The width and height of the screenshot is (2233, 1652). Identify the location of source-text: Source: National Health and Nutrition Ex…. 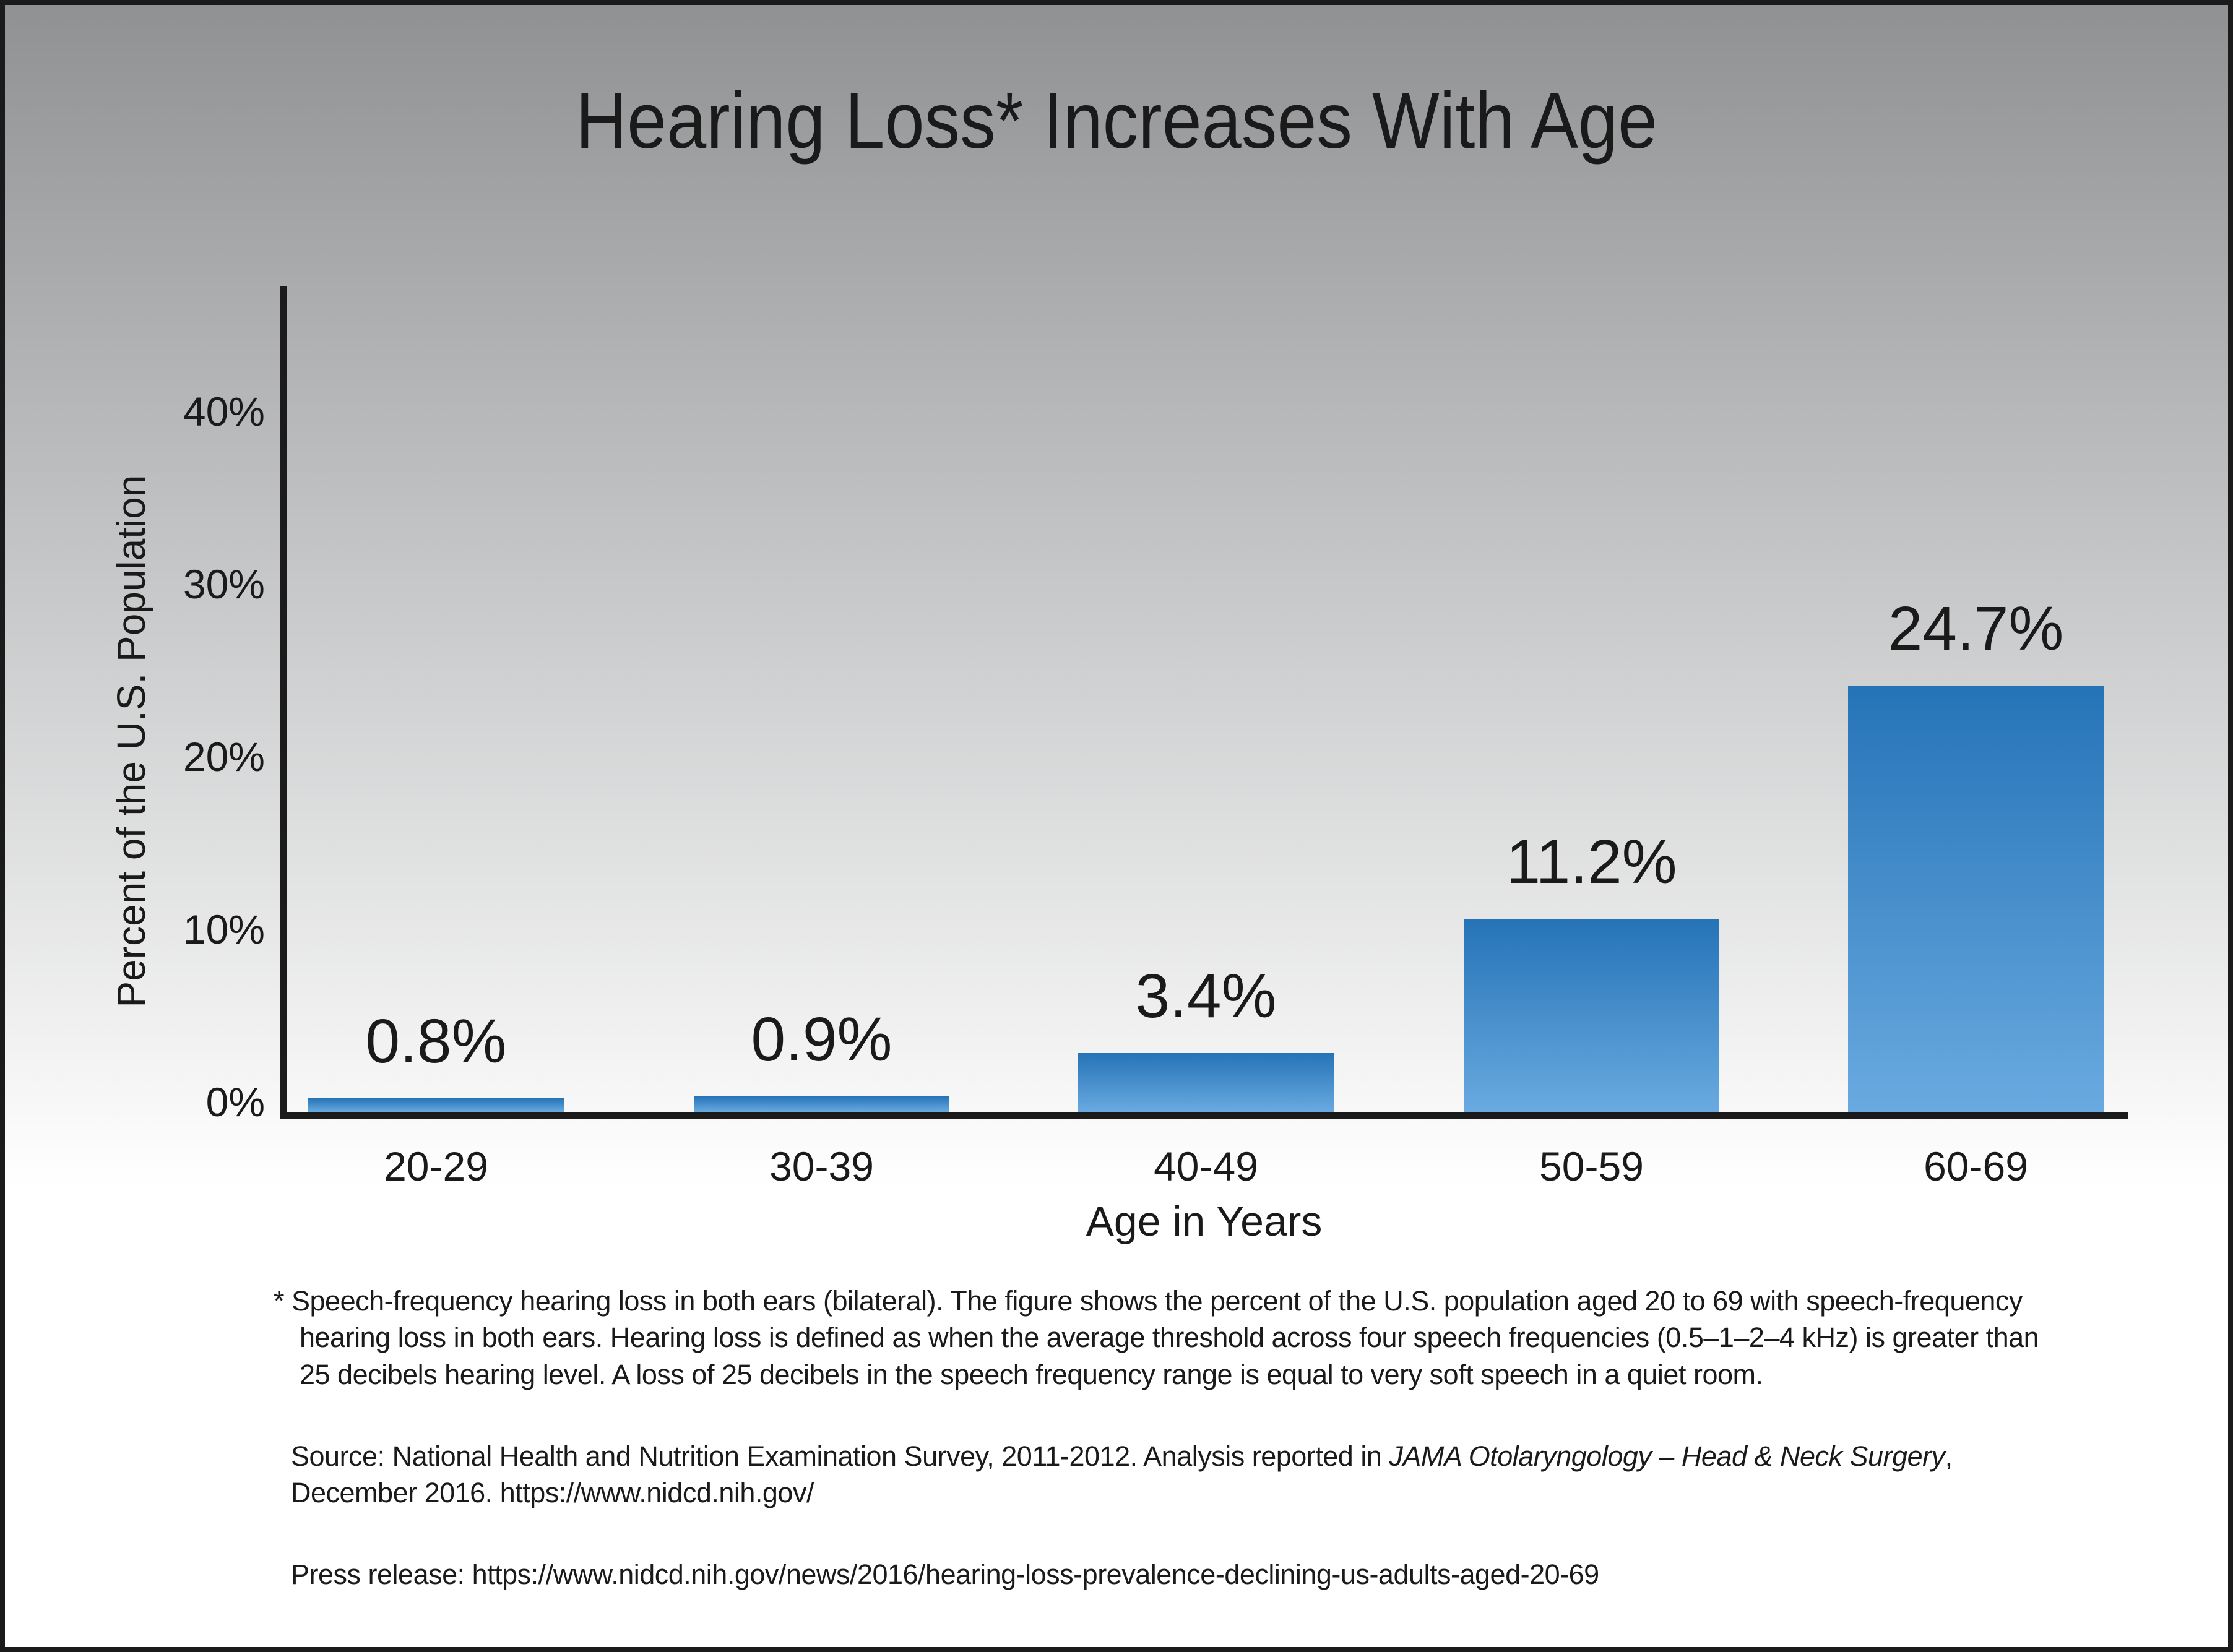
(840, 1456).